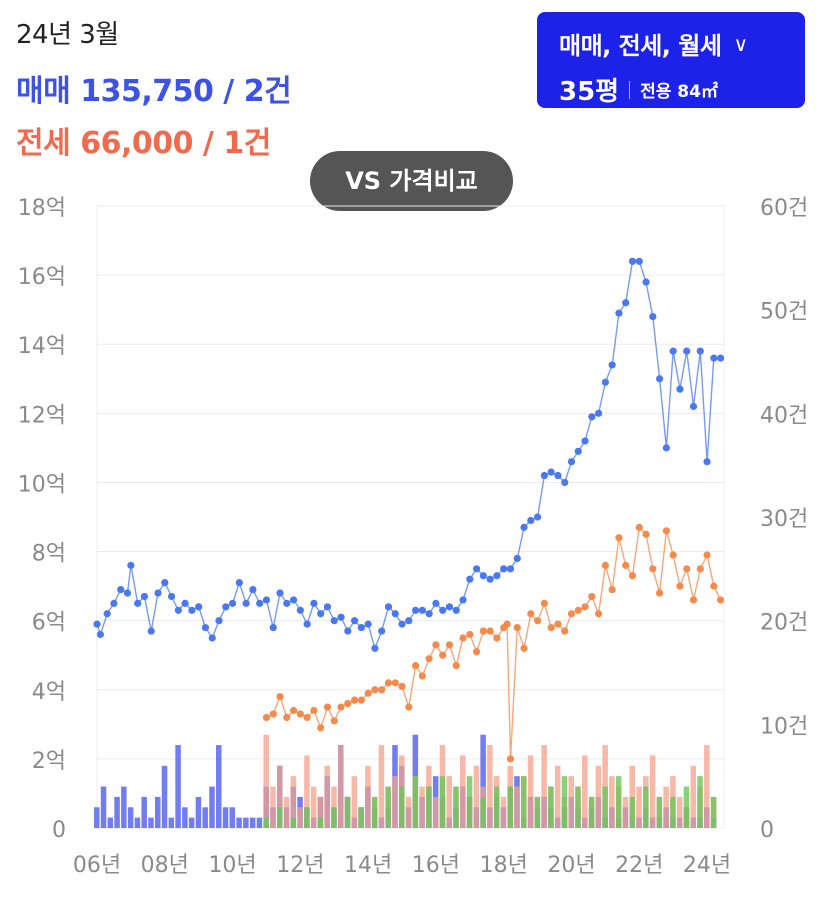 This screenshot has width=827, height=897. Describe the element at coordinates (671, 89) in the screenshot. I see `size-selector: 35평 전용 84㎡` at that location.